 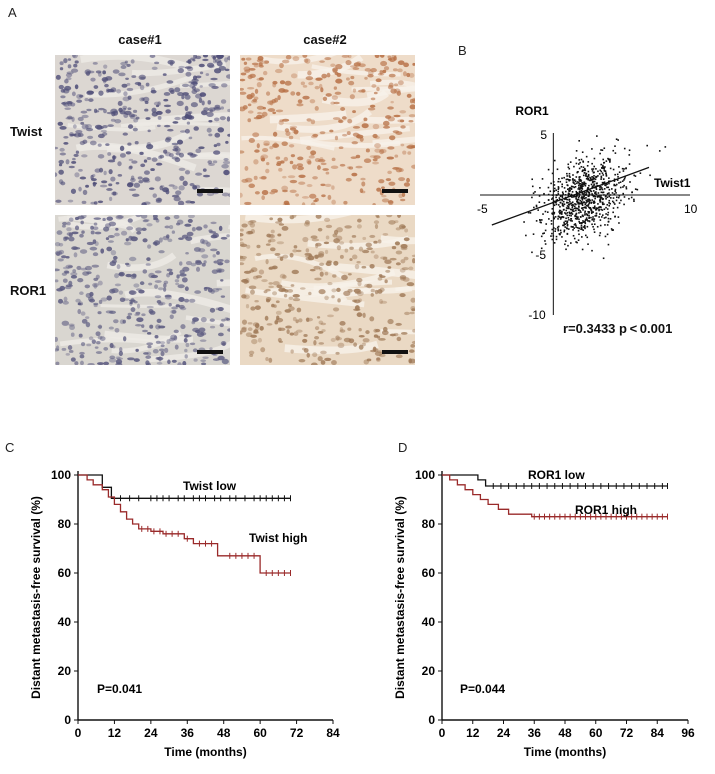 What do you see at coordinates (658, 733) in the screenshot?
I see `x-tick-label: 84` at bounding box center [658, 733].